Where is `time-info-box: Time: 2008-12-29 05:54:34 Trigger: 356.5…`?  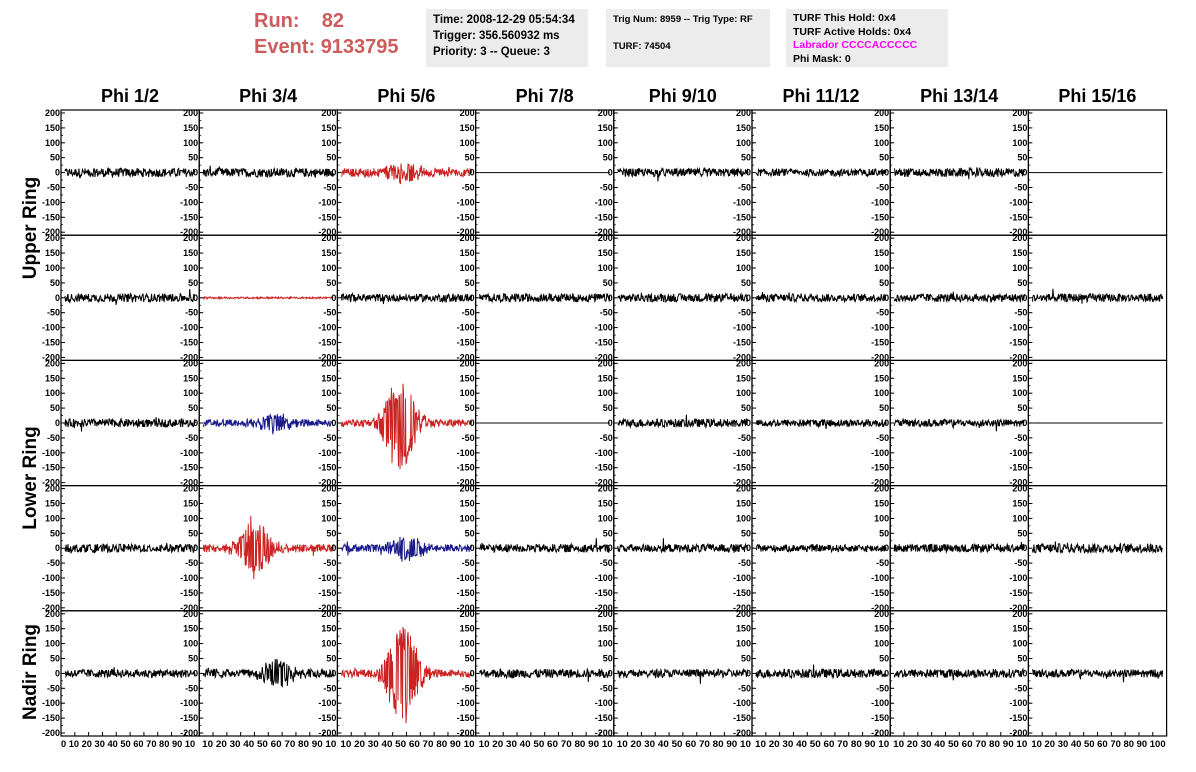 time-info-box: Time: 2008-12-29 05:54:34 Trigger: 356.5… is located at coordinates (507, 38).